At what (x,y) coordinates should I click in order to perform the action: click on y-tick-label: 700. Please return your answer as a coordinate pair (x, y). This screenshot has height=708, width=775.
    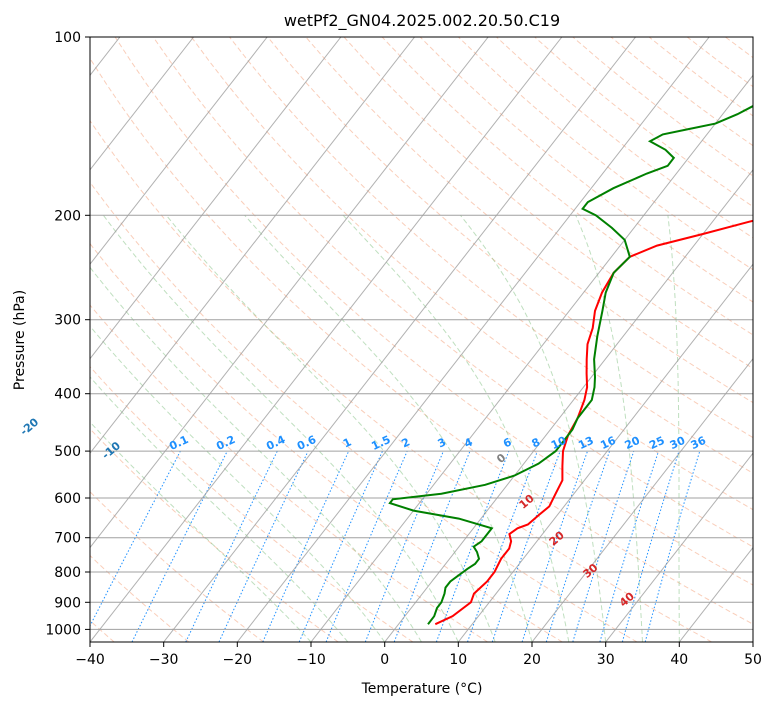
    Looking at the image, I should click on (67, 539).